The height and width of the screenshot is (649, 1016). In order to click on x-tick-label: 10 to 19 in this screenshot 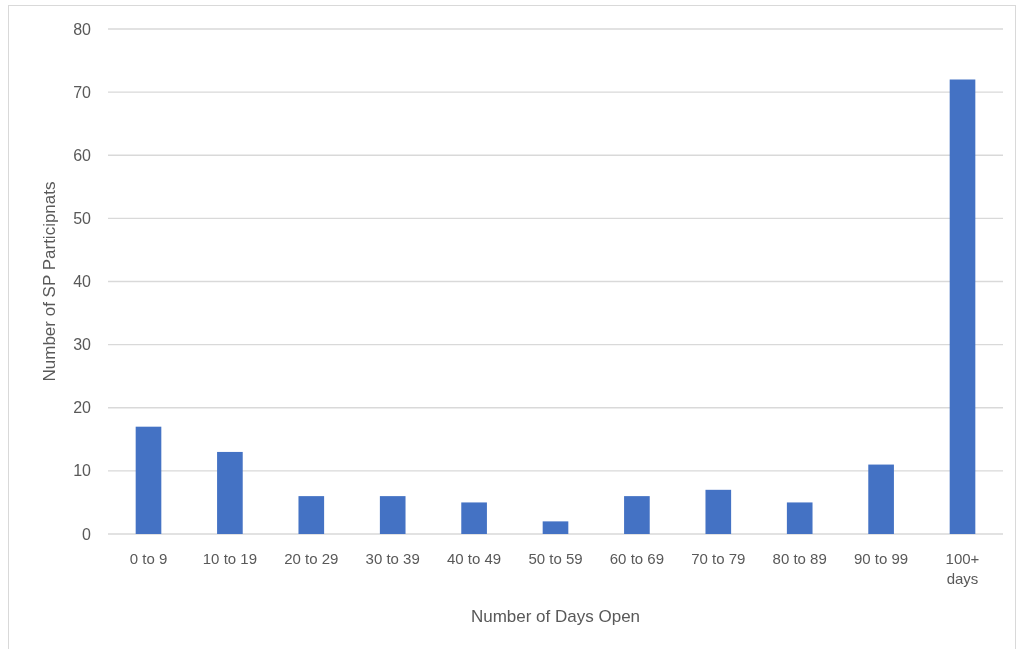, I will do `click(230, 558)`.